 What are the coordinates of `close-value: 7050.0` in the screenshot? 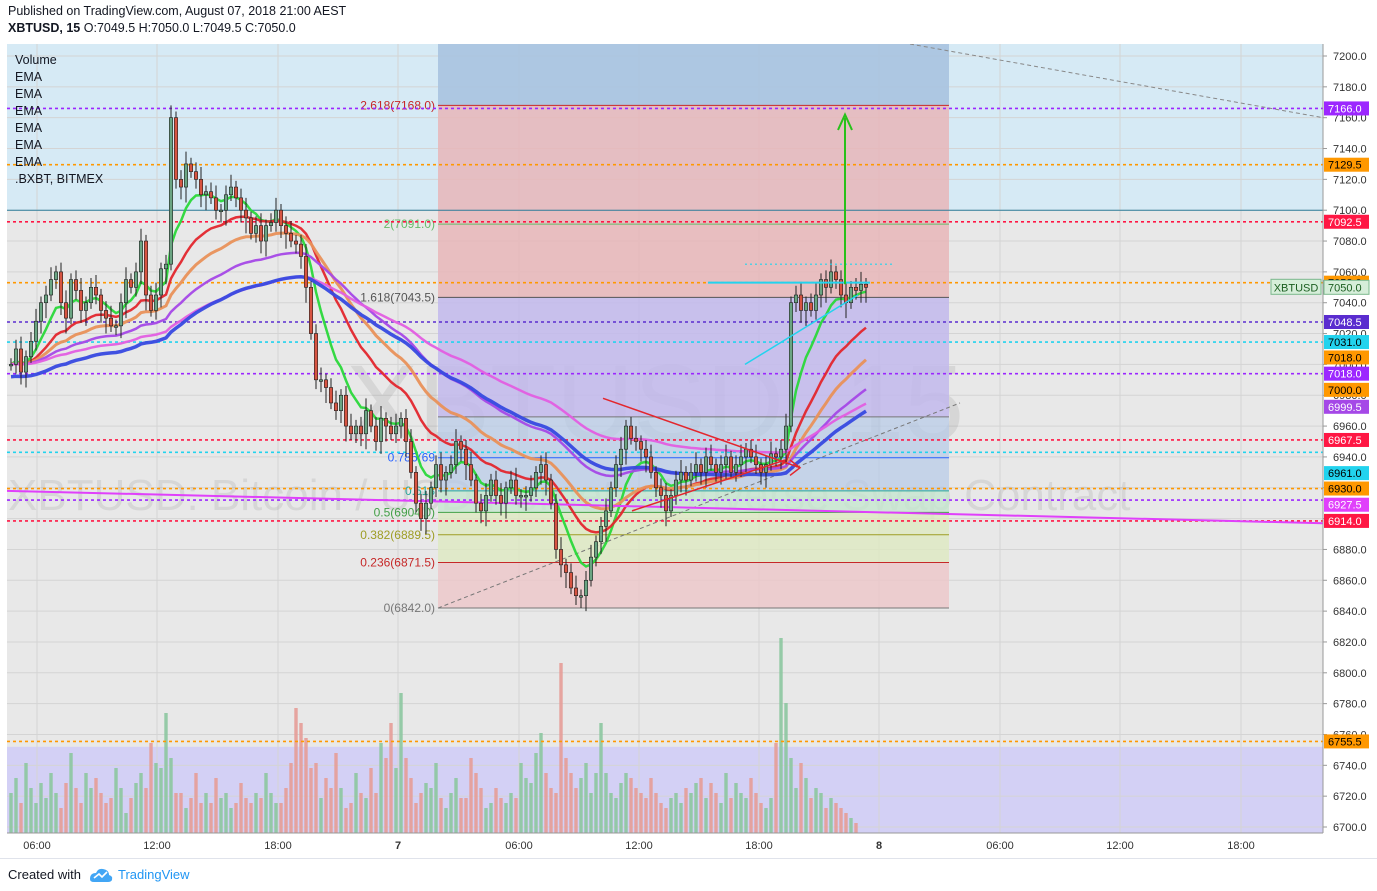 It's located at (276, 28).